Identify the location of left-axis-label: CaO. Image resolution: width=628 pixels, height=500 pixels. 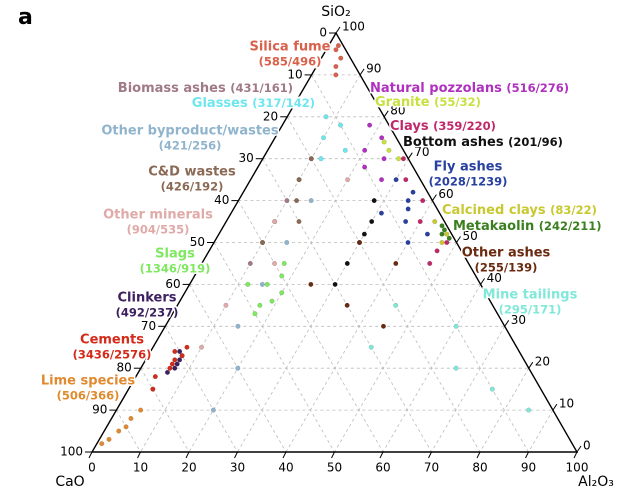
(69, 482).